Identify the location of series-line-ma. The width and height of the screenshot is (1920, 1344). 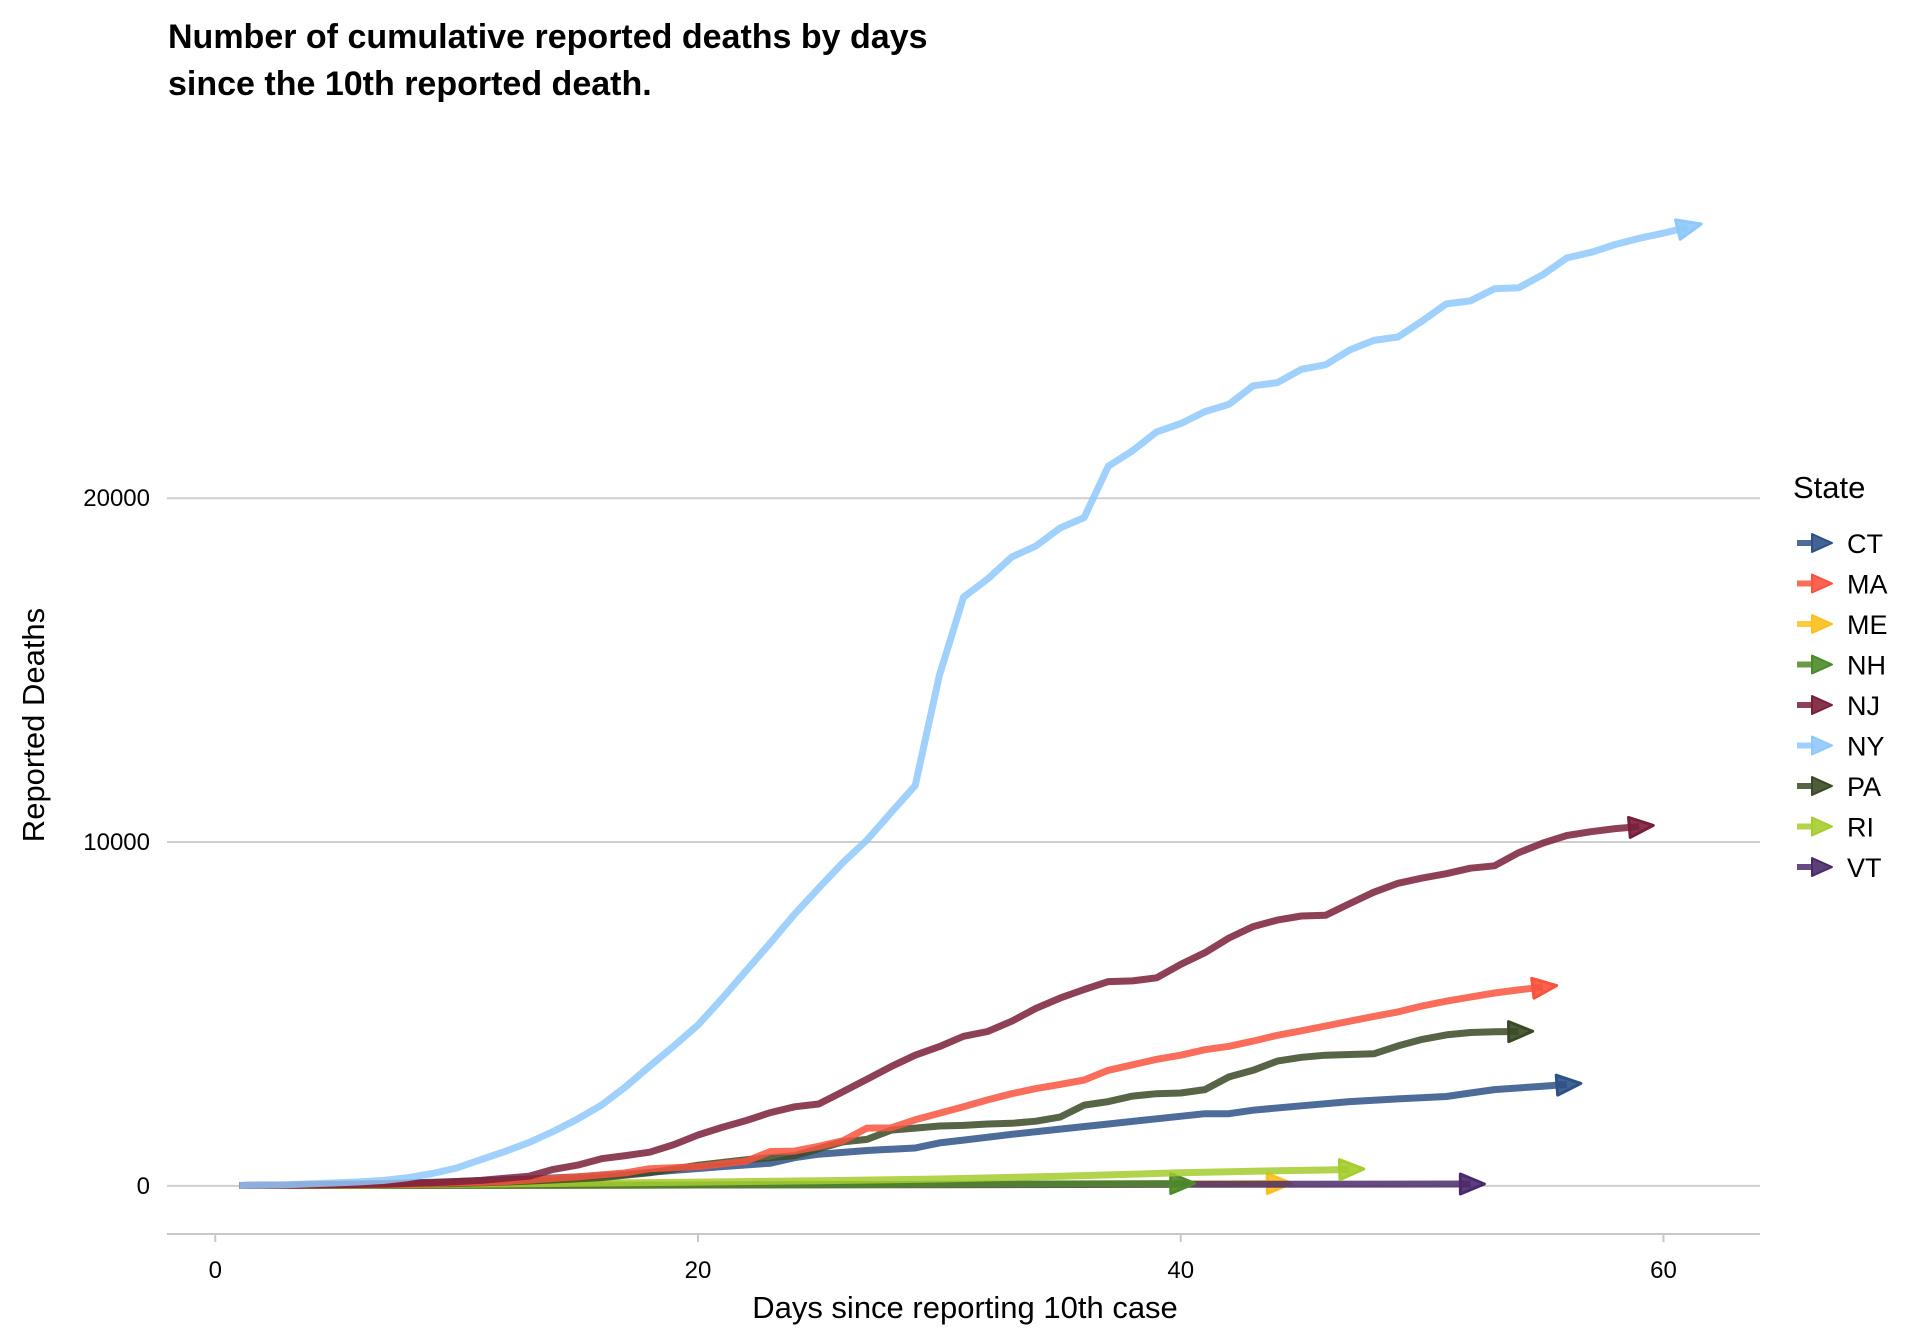
(891, 1086).